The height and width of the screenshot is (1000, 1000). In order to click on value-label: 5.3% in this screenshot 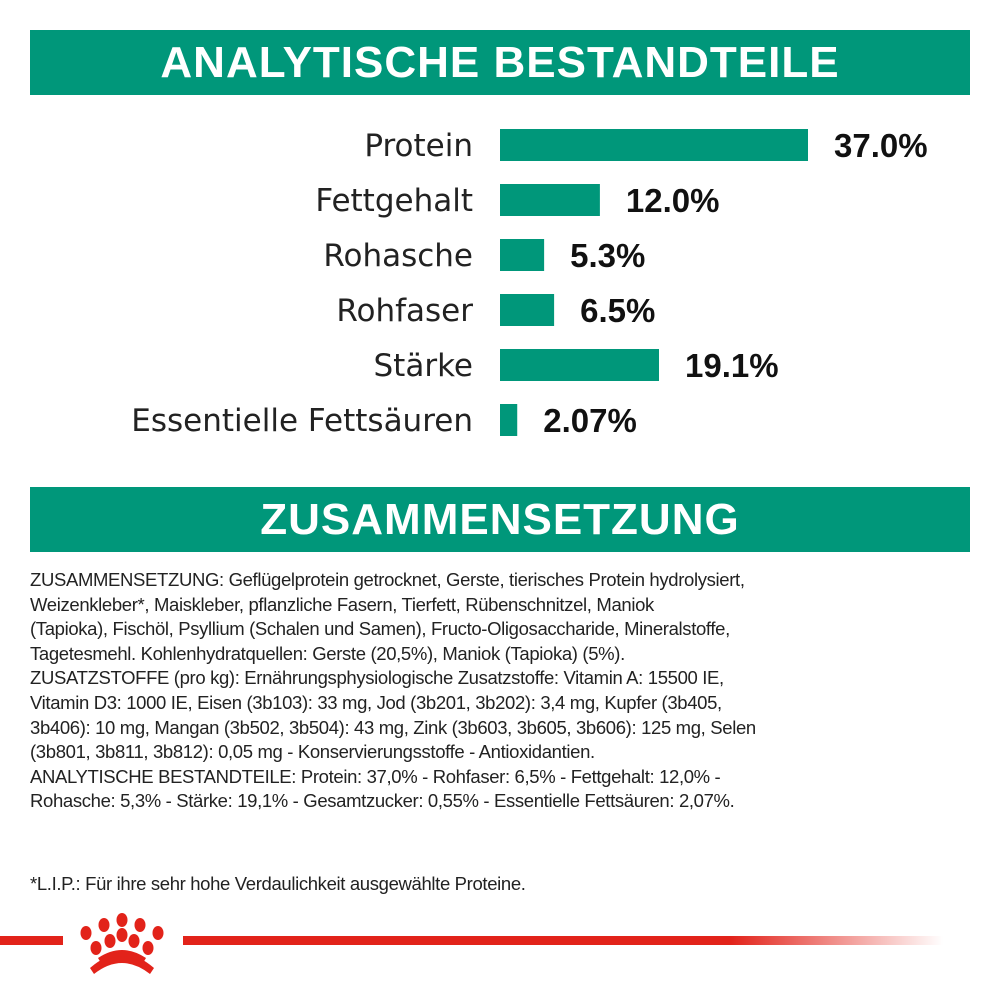, I will do `click(607, 255)`.